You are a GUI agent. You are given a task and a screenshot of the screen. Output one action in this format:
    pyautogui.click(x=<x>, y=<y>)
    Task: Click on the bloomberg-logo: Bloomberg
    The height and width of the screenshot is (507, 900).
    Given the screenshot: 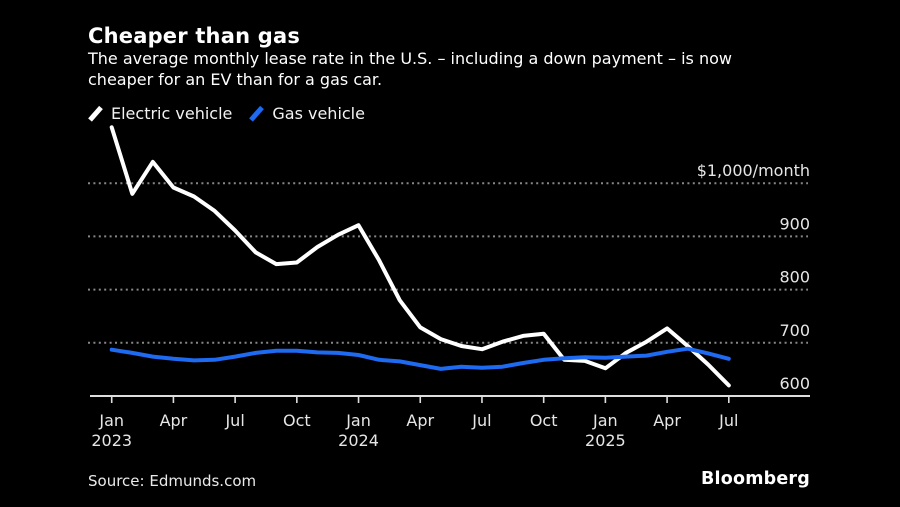 What is the action you would take?
    pyautogui.click(x=755, y=479)
    